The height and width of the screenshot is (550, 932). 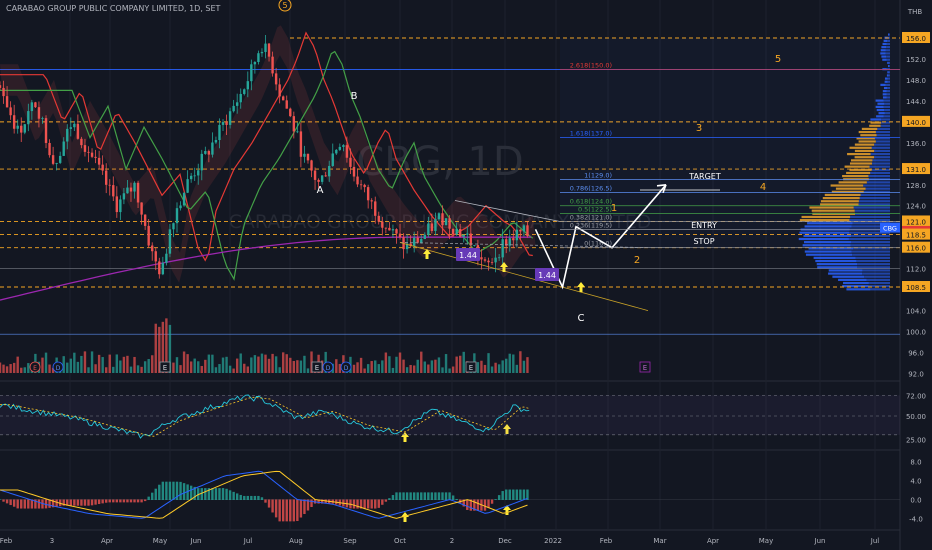 I want to click on projection-arrowhead, so click(x=661, y=188).